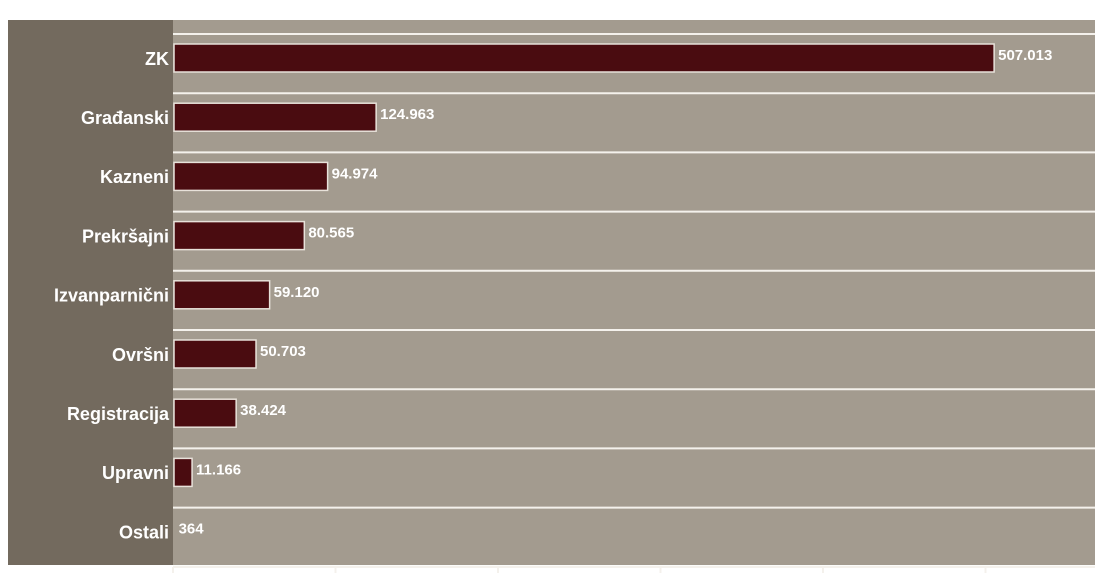 The height and width of the screenshot is (578, 1096). Describe the element at coordinates (135, 473) in the screenshot. I see `category-label-7: Upravni` at that location.